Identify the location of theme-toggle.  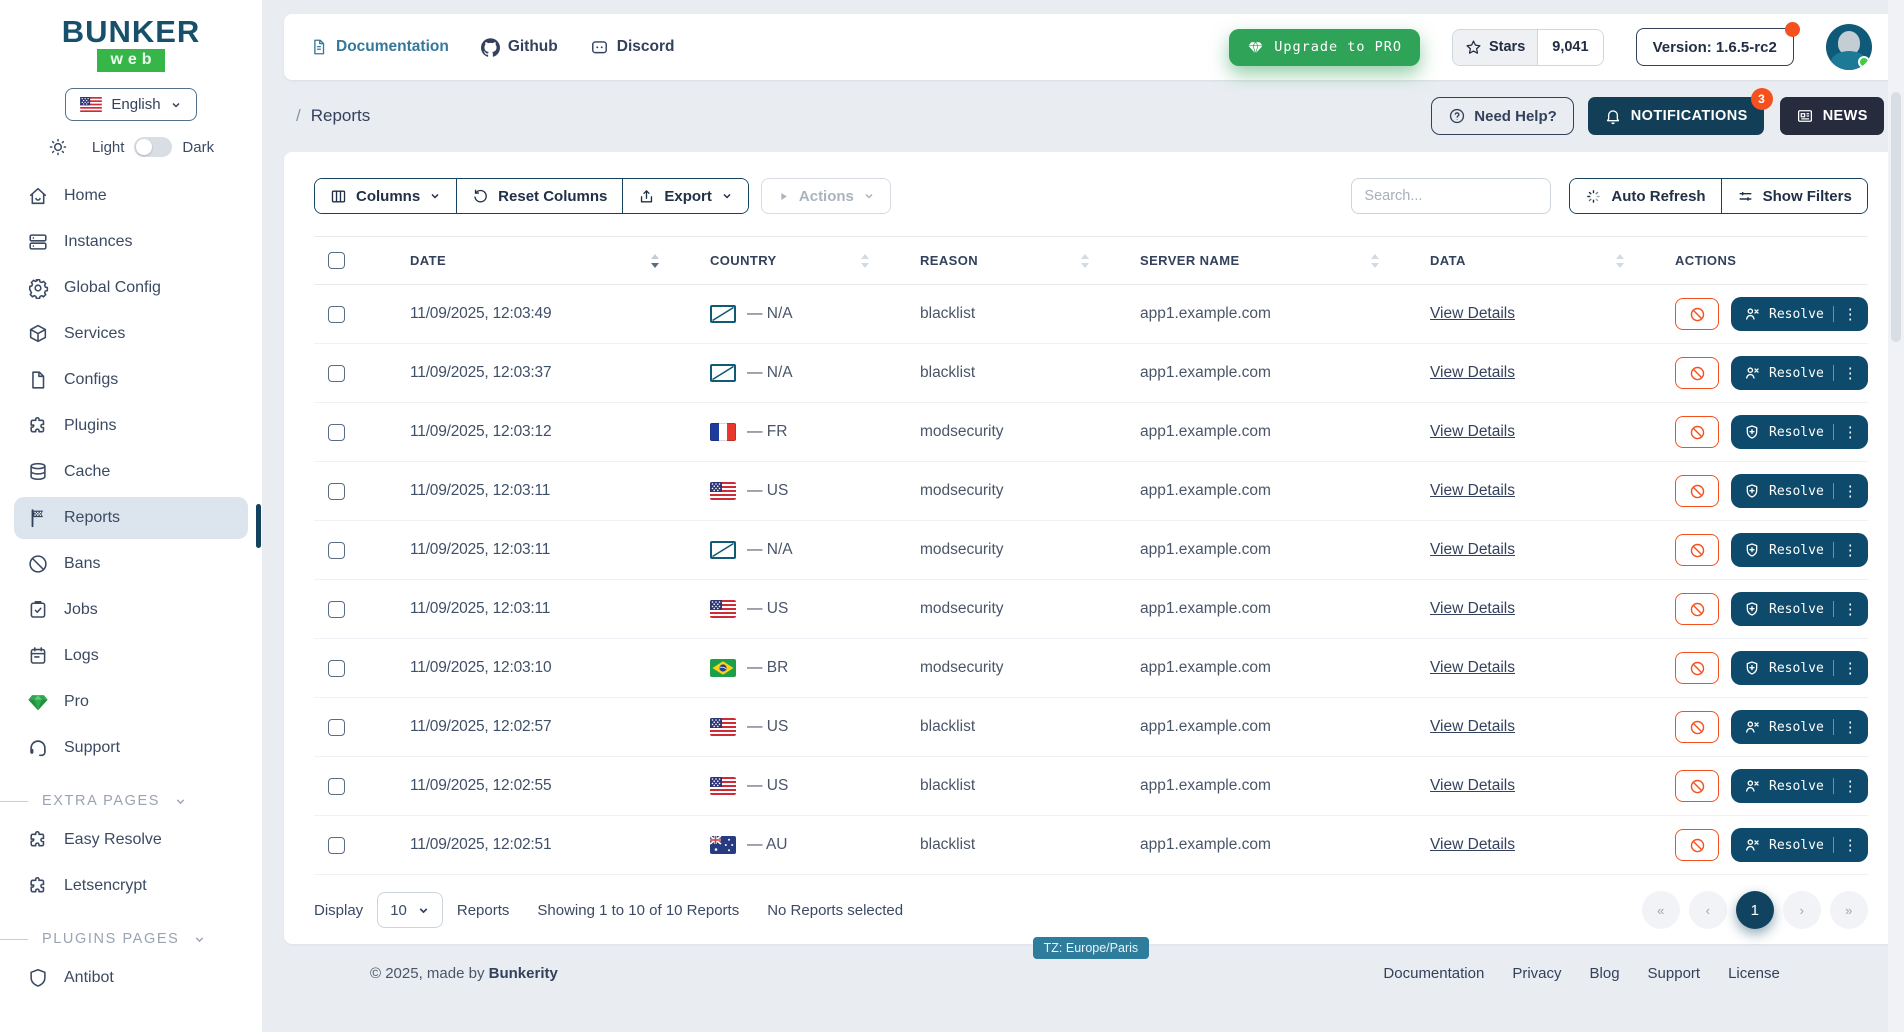
(153, 147).